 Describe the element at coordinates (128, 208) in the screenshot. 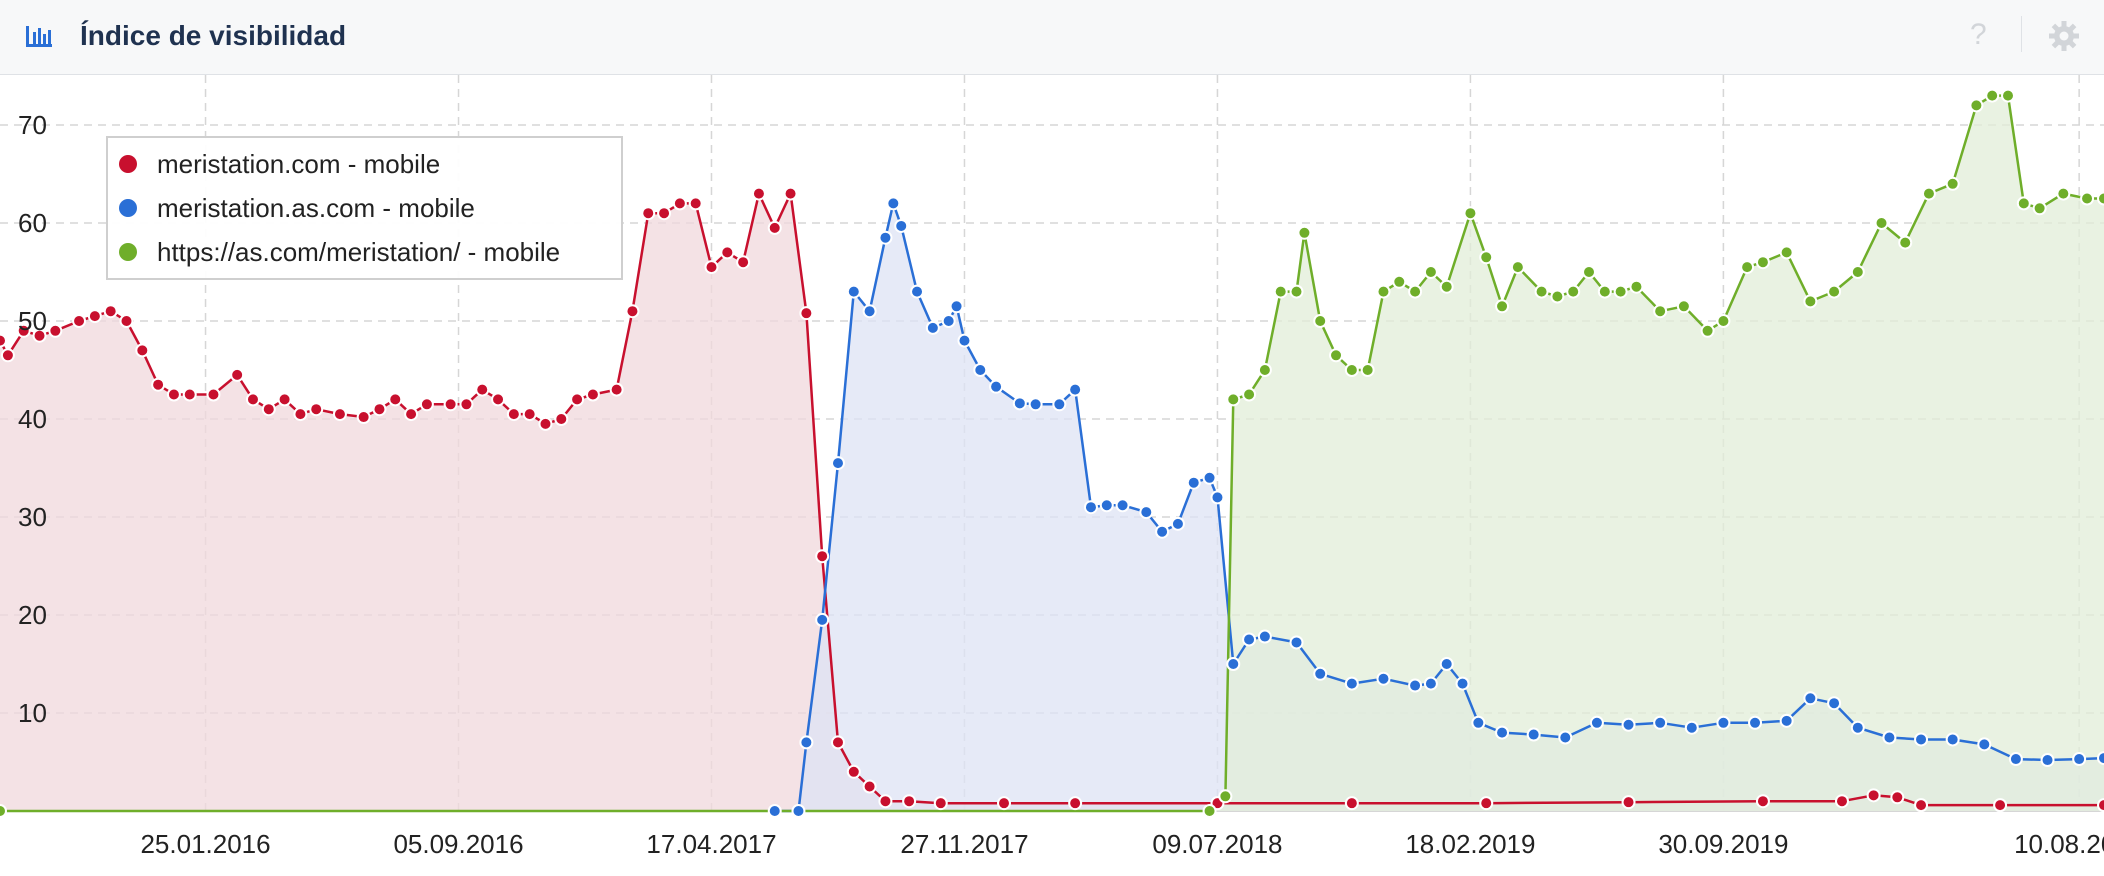

I see `legend-marker` at that location.